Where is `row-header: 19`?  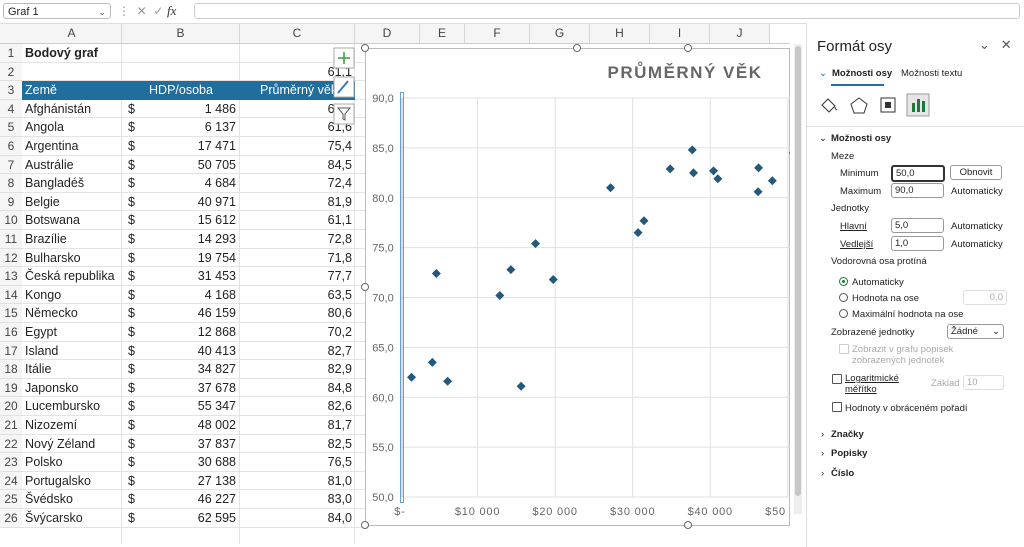 row-header: 19 is located at coordinates (11, 388).